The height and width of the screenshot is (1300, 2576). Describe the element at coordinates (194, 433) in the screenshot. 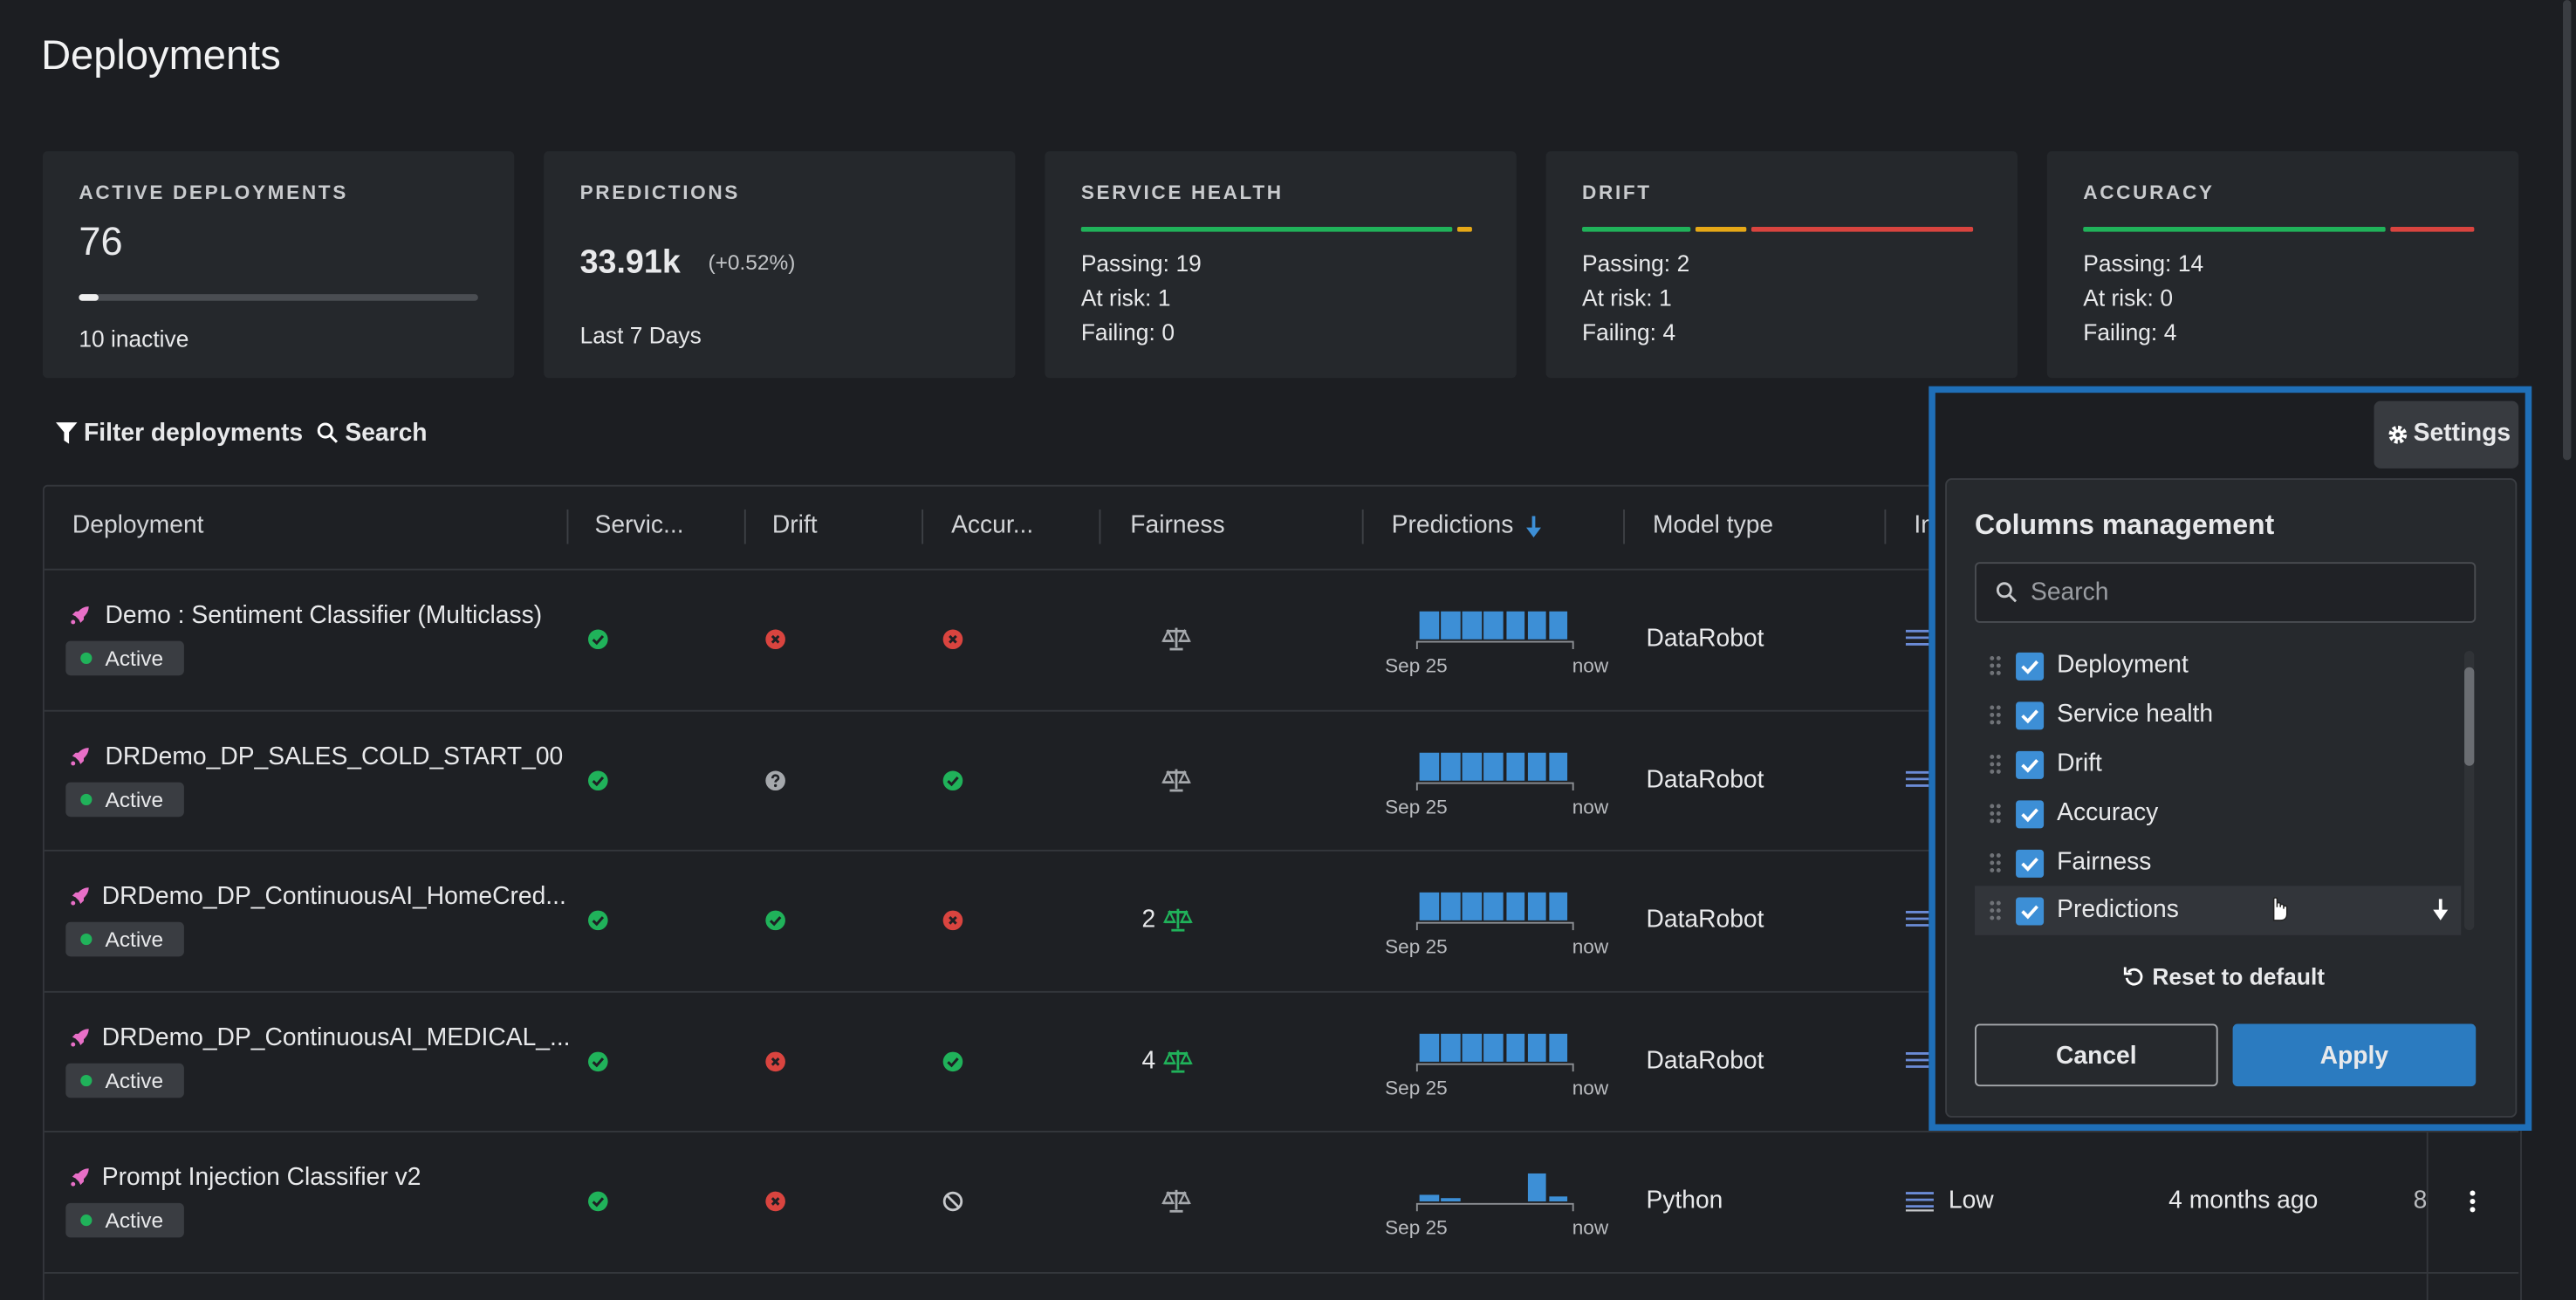

I see `filter-button: Filter deployments` at that location.